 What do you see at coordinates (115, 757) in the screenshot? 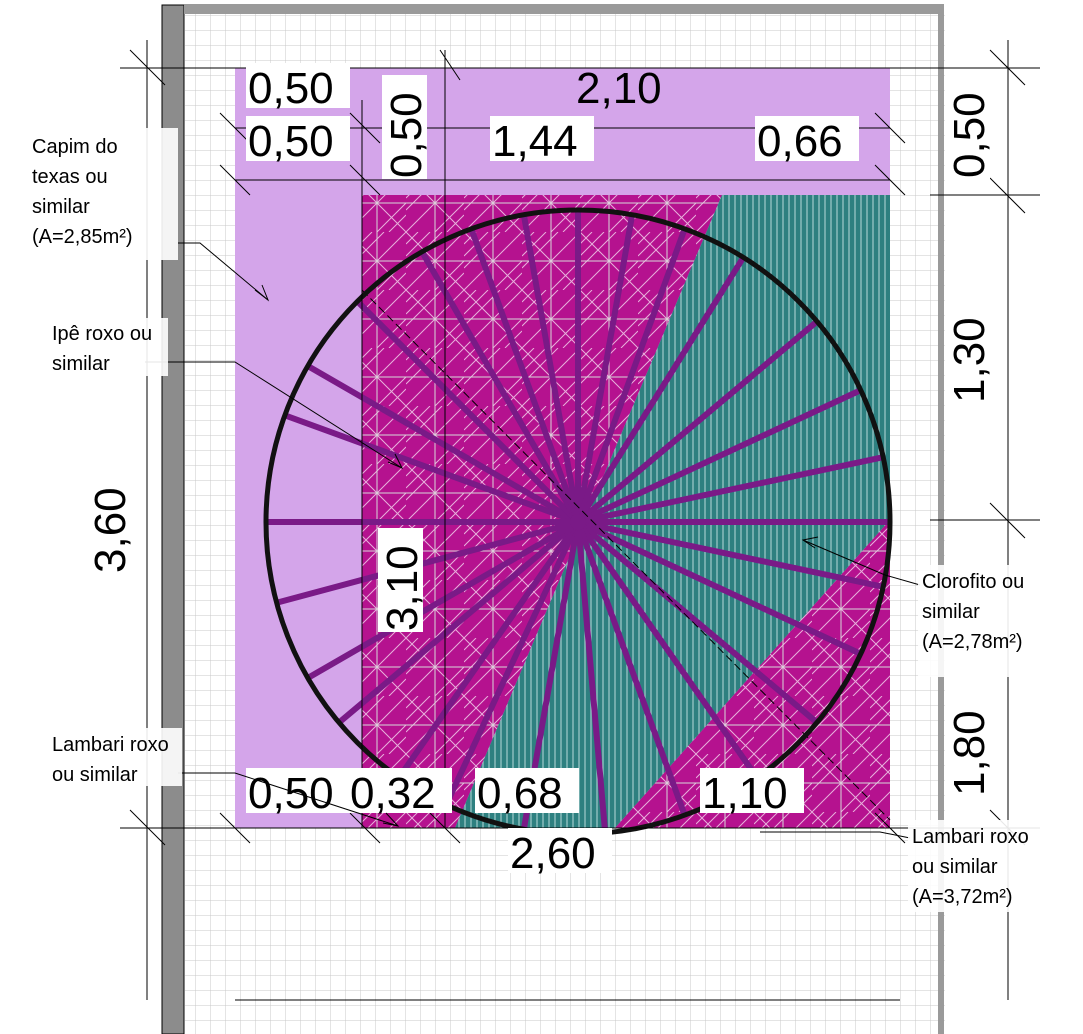
I see `label-lambari-left: Lambari roxo ou similar` at bounding box center [115, 757].